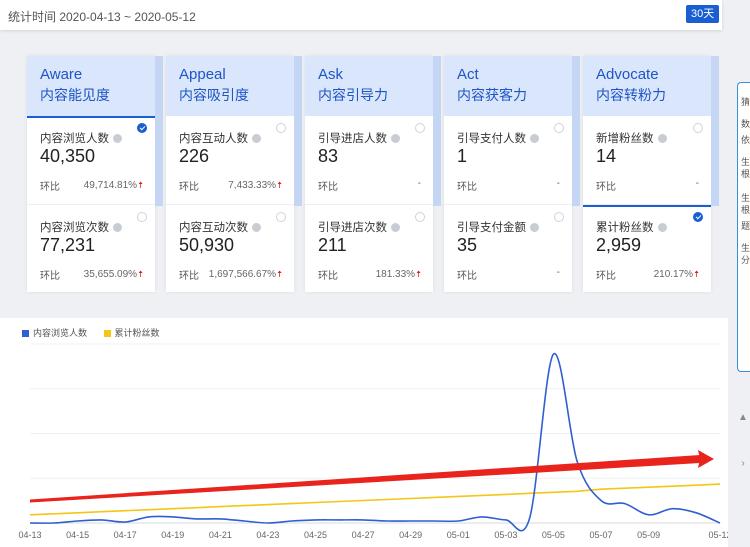 The height and width of the screenshot is (547, 750). Describe the element at coordinates (410, 535) in the screenshot. I see `x-tick-label: 04-29` at that location.